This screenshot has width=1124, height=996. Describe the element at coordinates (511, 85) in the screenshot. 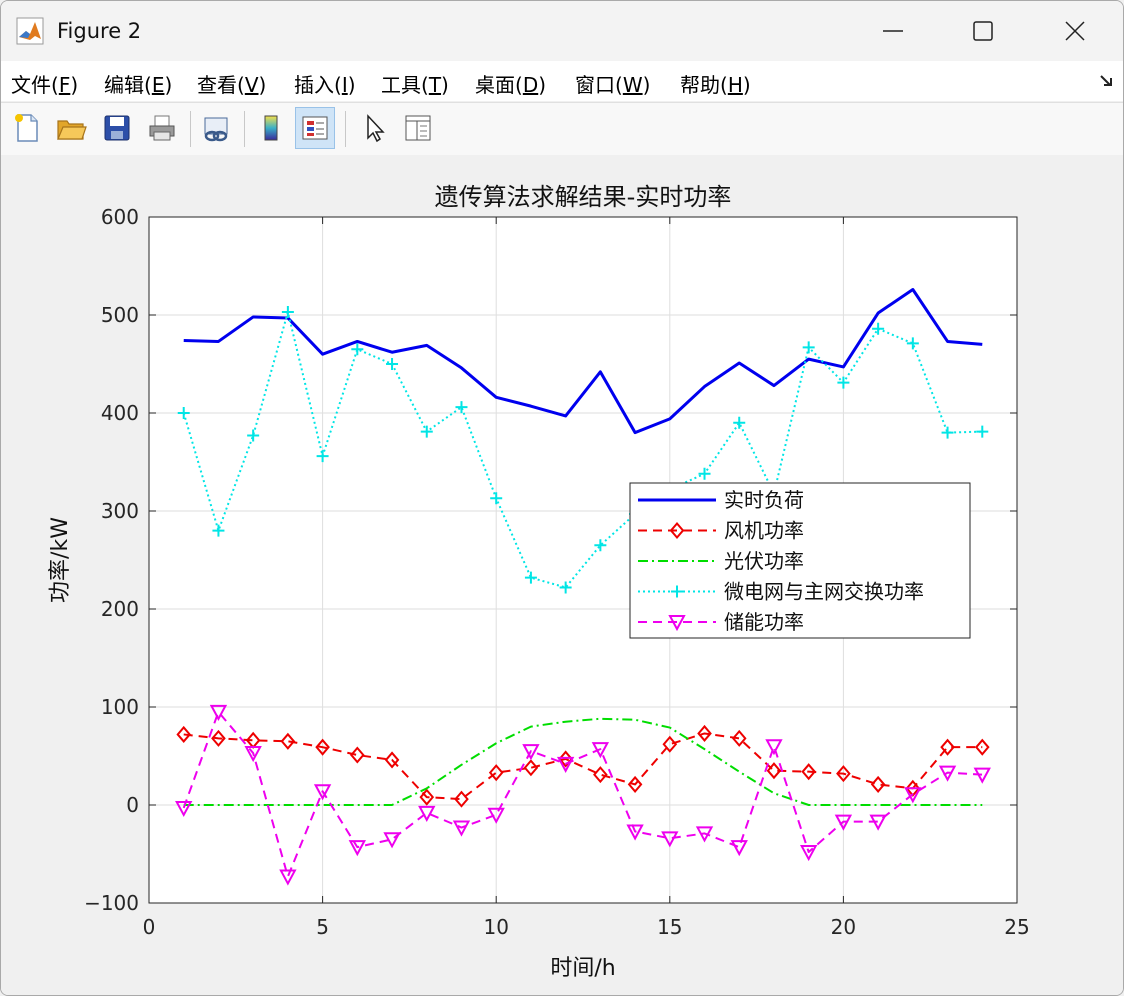

I see `menu-desktop: 桌面(D)` at that location.